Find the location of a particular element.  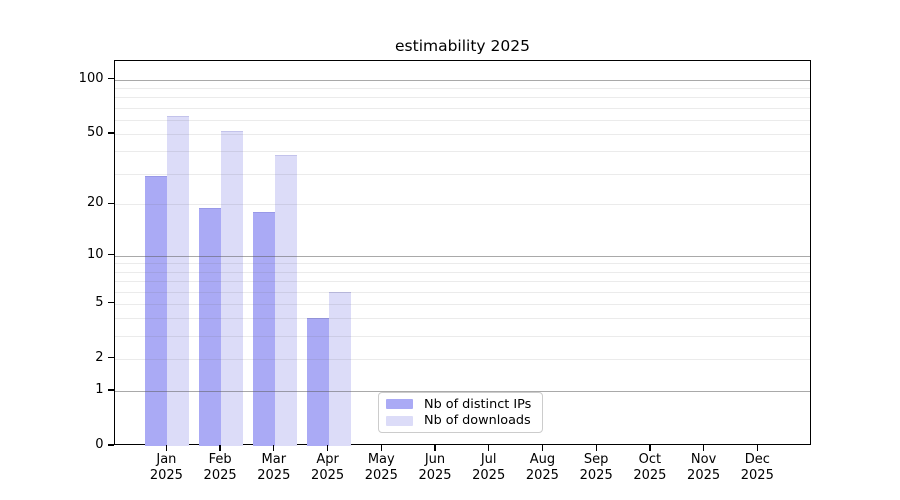

x-tick-jul is located at coordinates (489, 448).